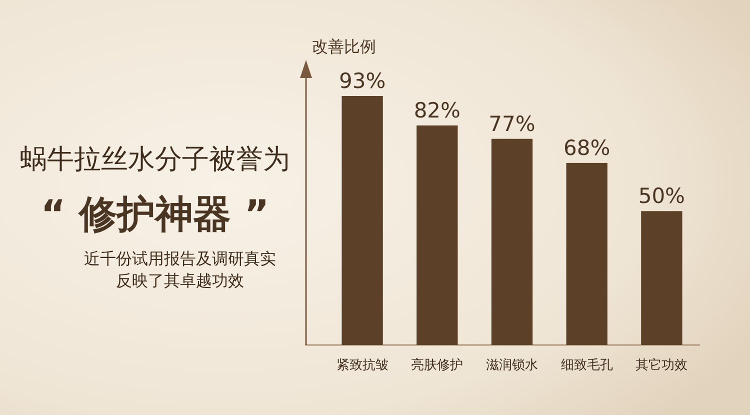 This screenshot has width=750, height=415. What do you see at coordinates (362, 365) in the screenshot?
I see `x-tick-label: 紧致抗皱` at bounding box center [362, 365].